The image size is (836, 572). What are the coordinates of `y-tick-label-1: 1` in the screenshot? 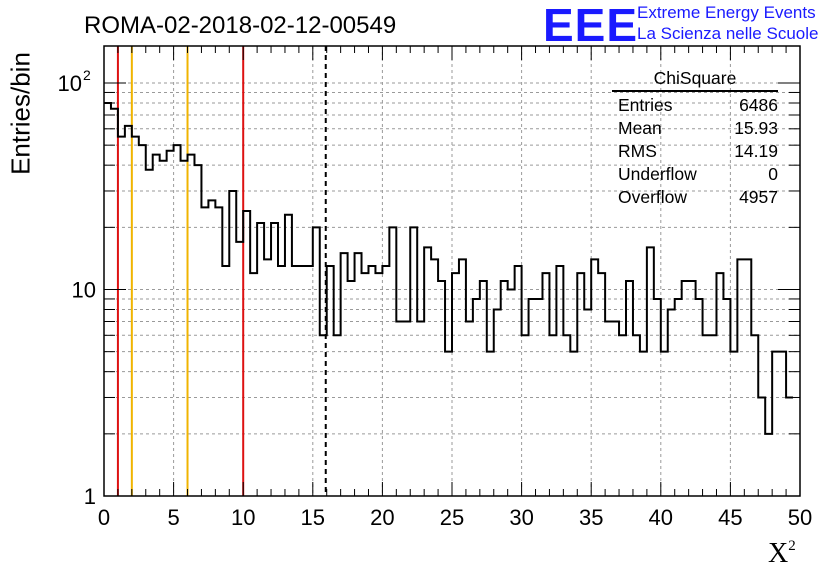 It's located at (90, 496).